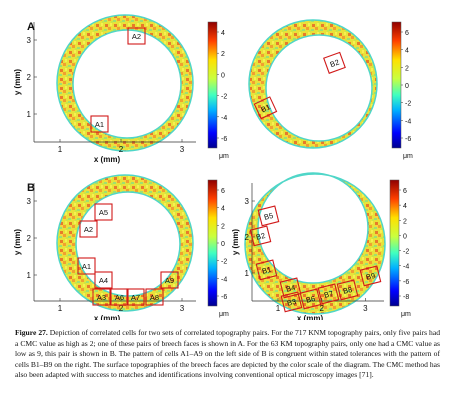  I want to click on cell-A1: A1, so click(99, 124).